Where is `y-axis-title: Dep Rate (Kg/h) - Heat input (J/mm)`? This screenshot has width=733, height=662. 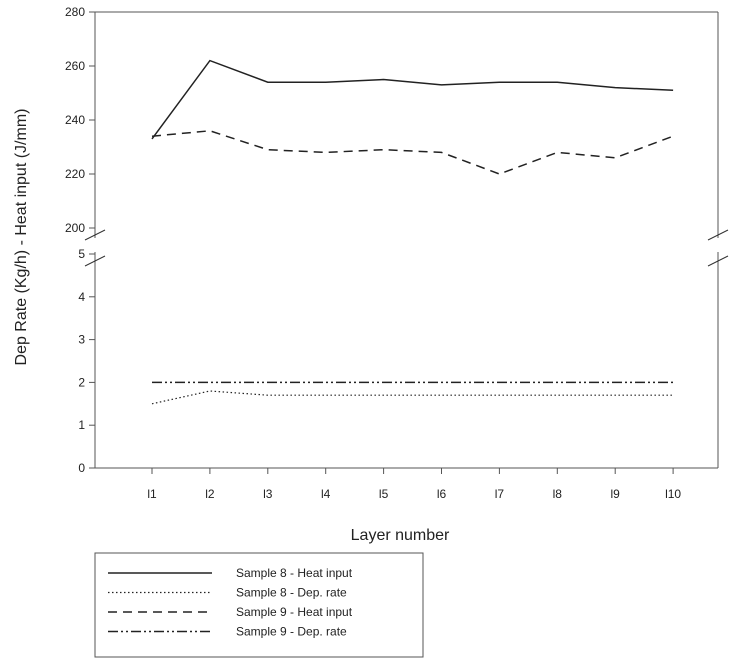
y-axis-title: Dep Rate (Kg/h) - Heat input (J/mm) is located at coordinates (21, 237).